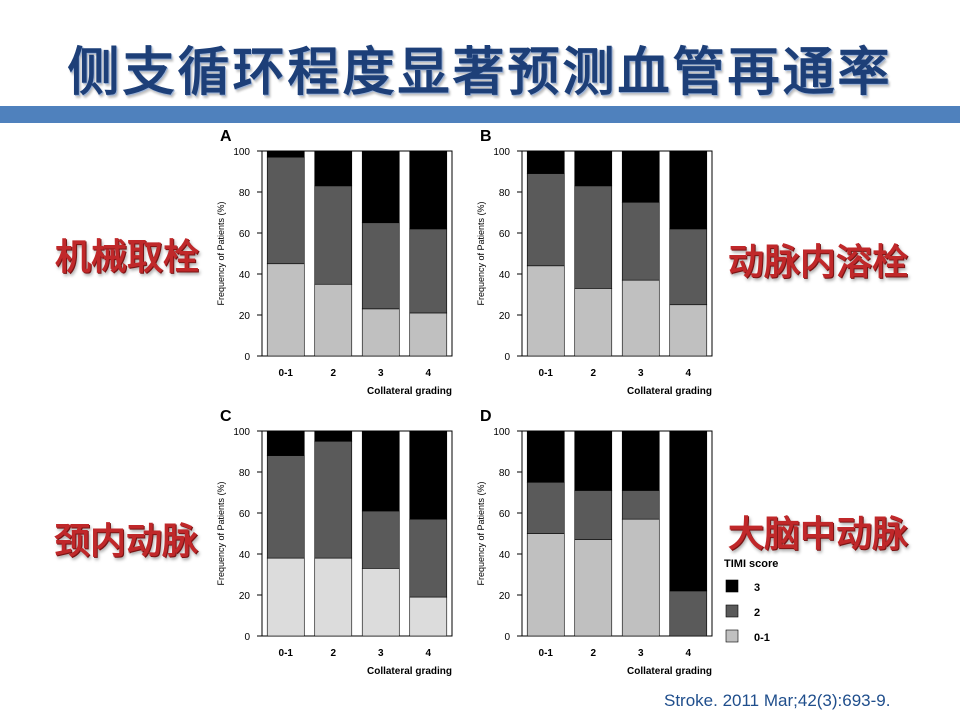  What do you see at coordinates (641, 373) in the screenshot?
I see `x-tick-label-b: 3` at bounding box center [641, 373].